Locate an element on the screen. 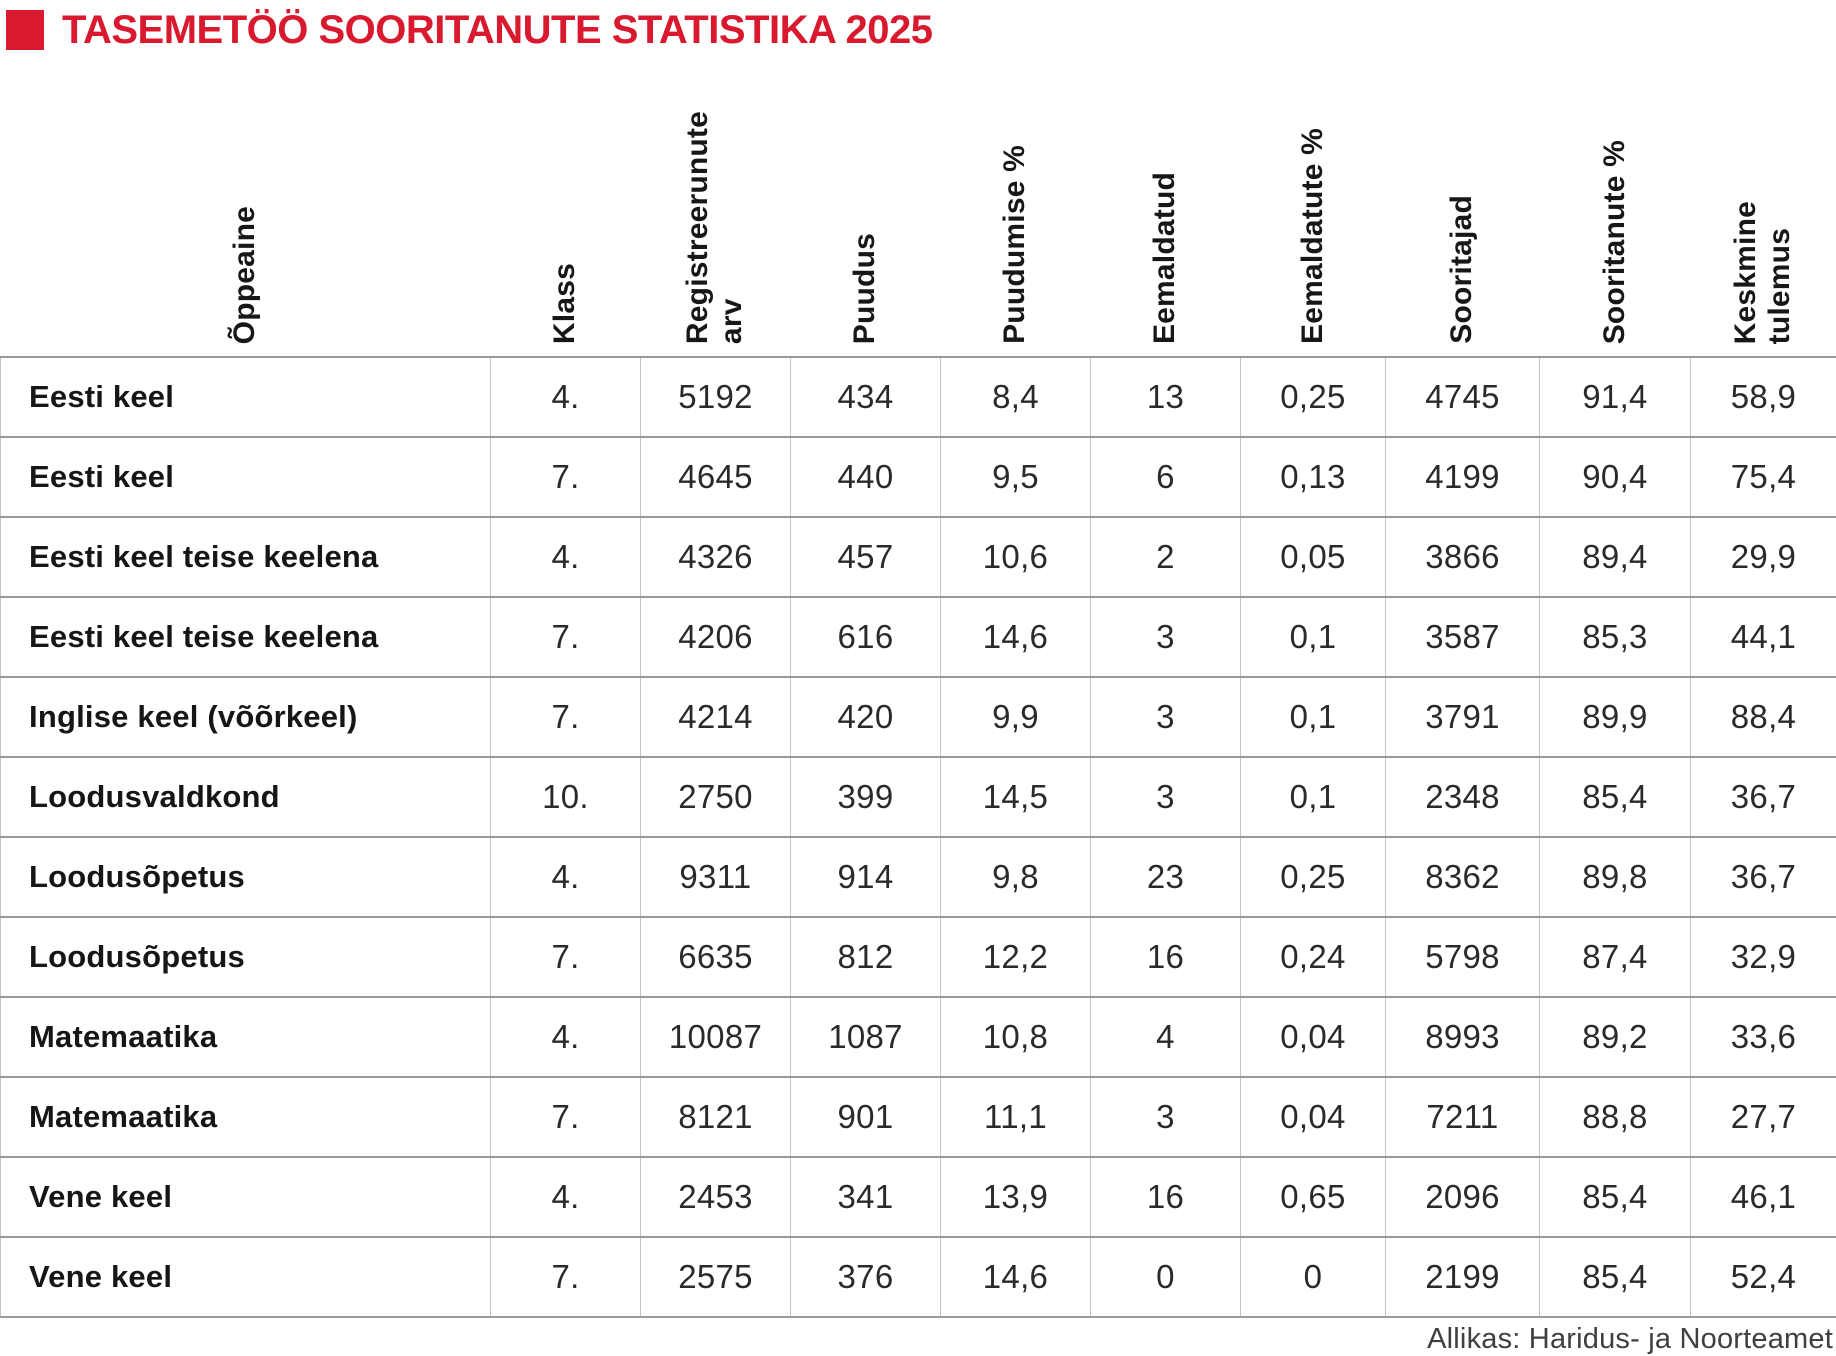 The width and height of the screenshot is (1836, 1356). column-header: Puudus is located at coordinates (865, 205).